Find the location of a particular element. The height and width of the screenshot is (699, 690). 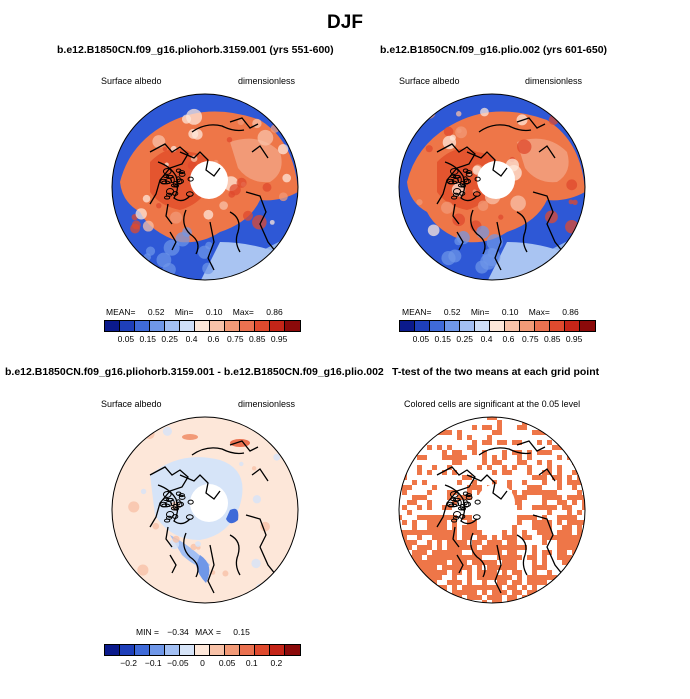

pole-hole is located at coordinates (209, 503).